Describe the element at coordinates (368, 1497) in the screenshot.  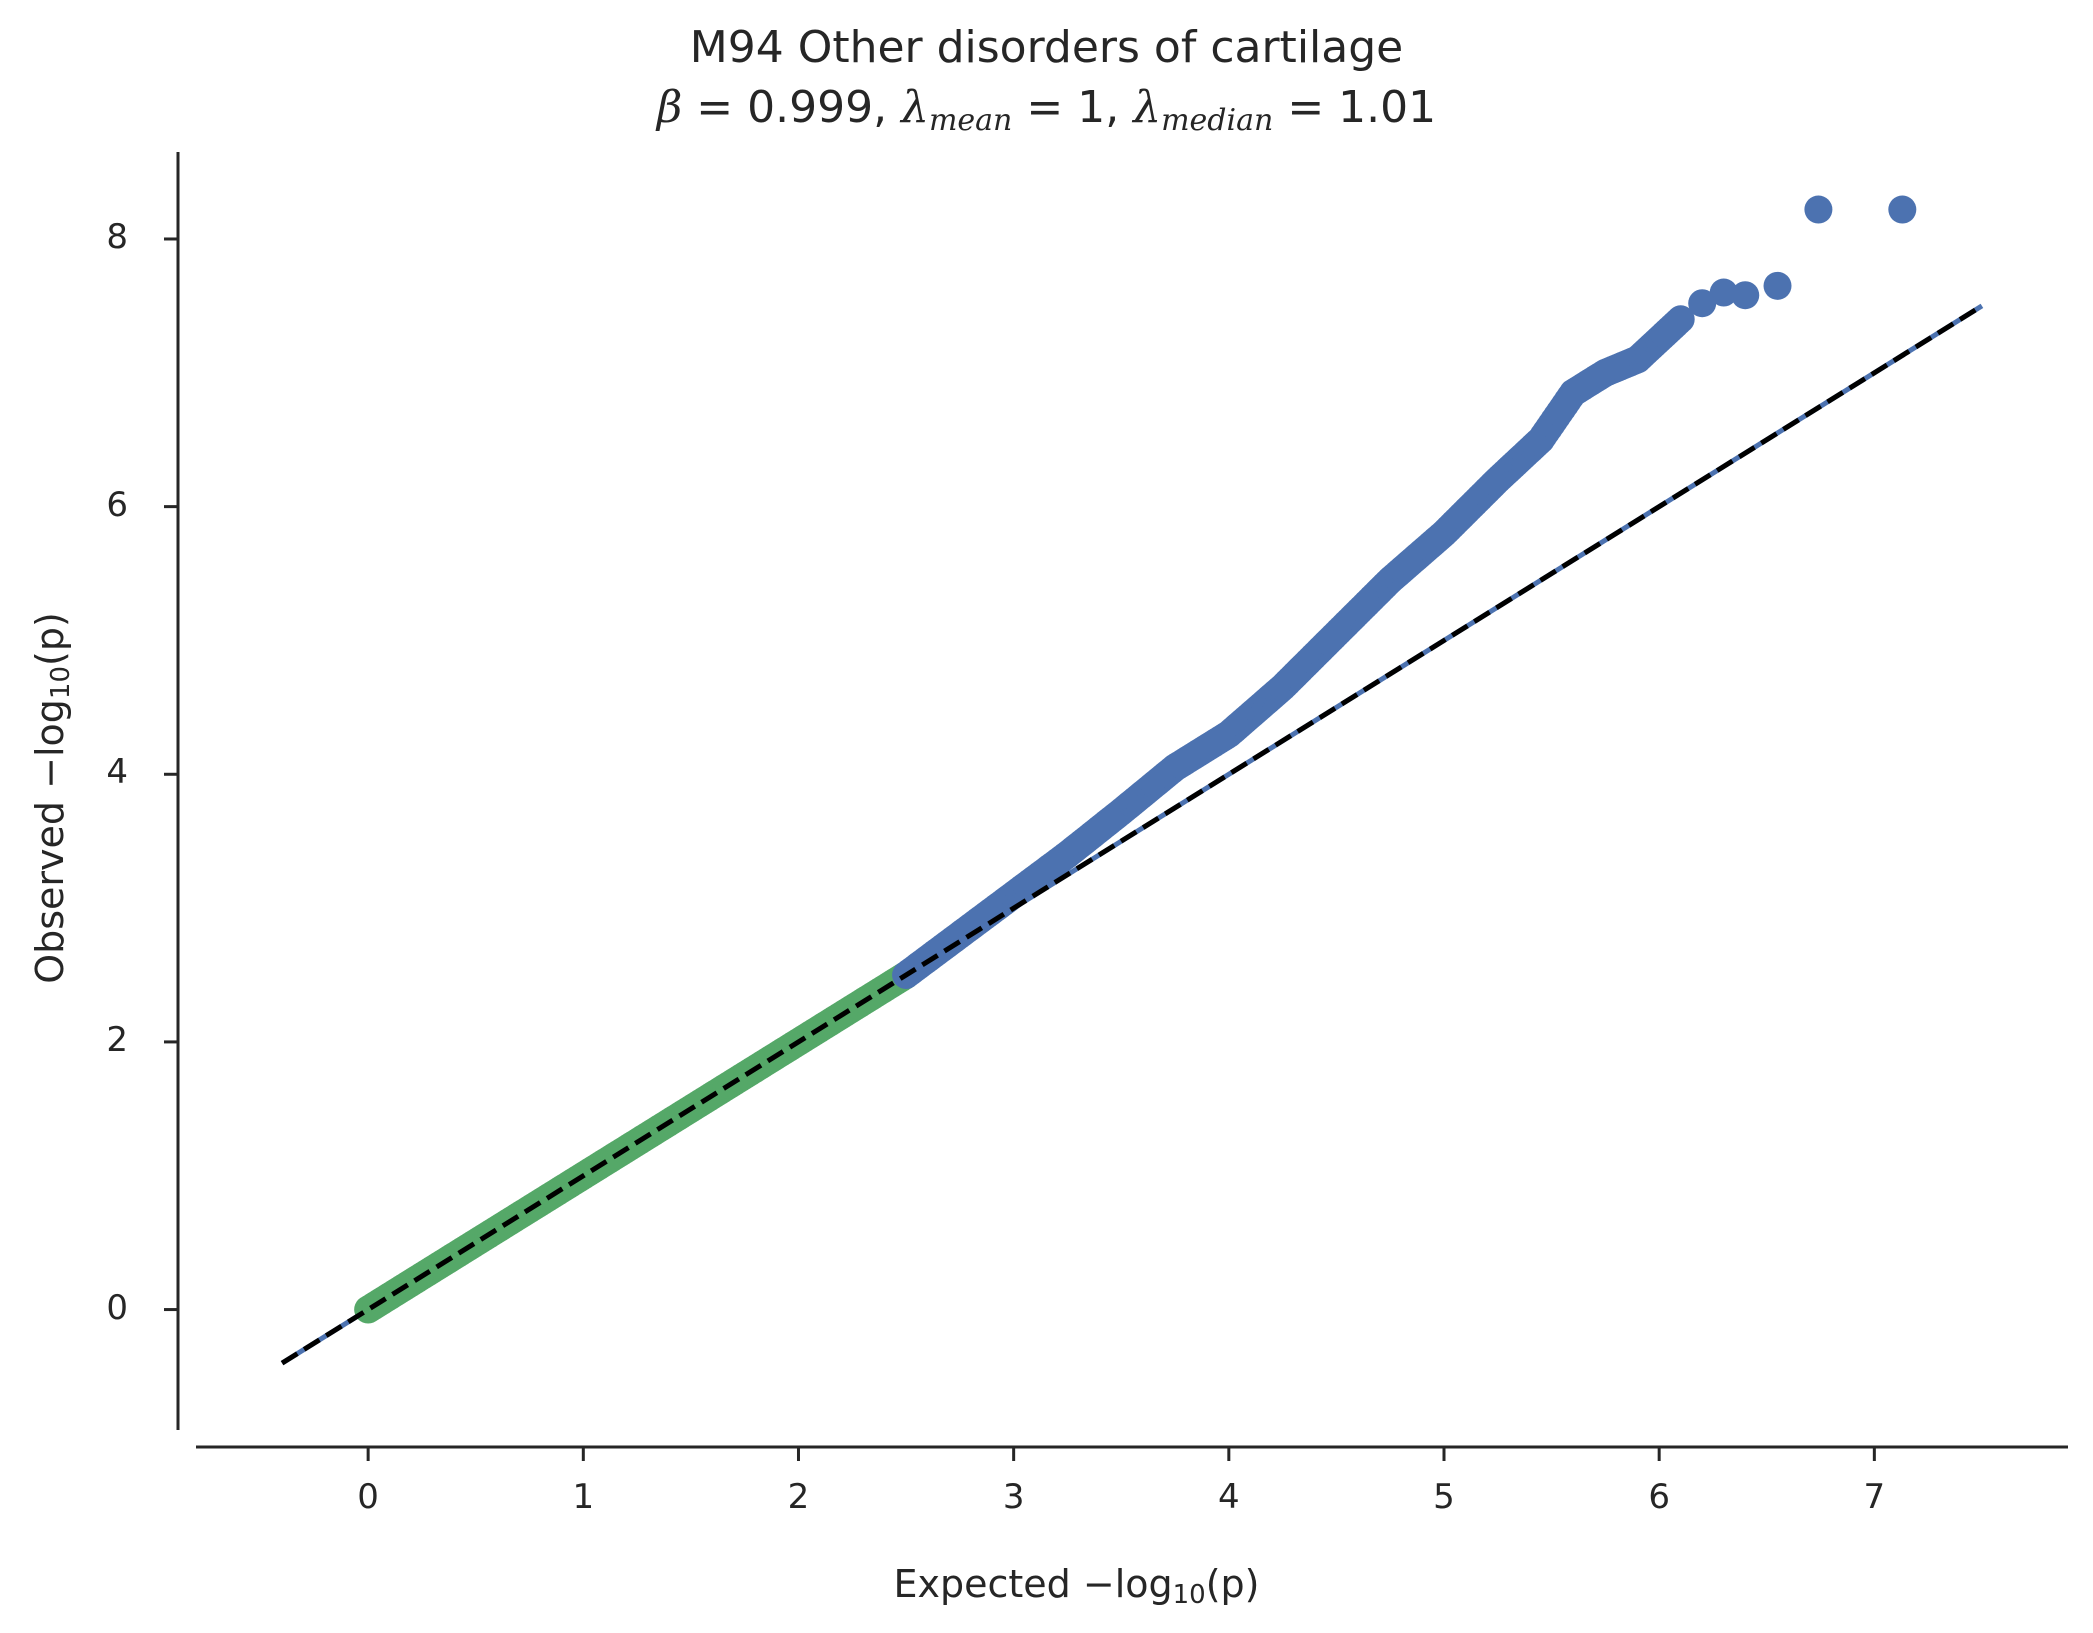
I see `x-tick-label: 0` at that location.